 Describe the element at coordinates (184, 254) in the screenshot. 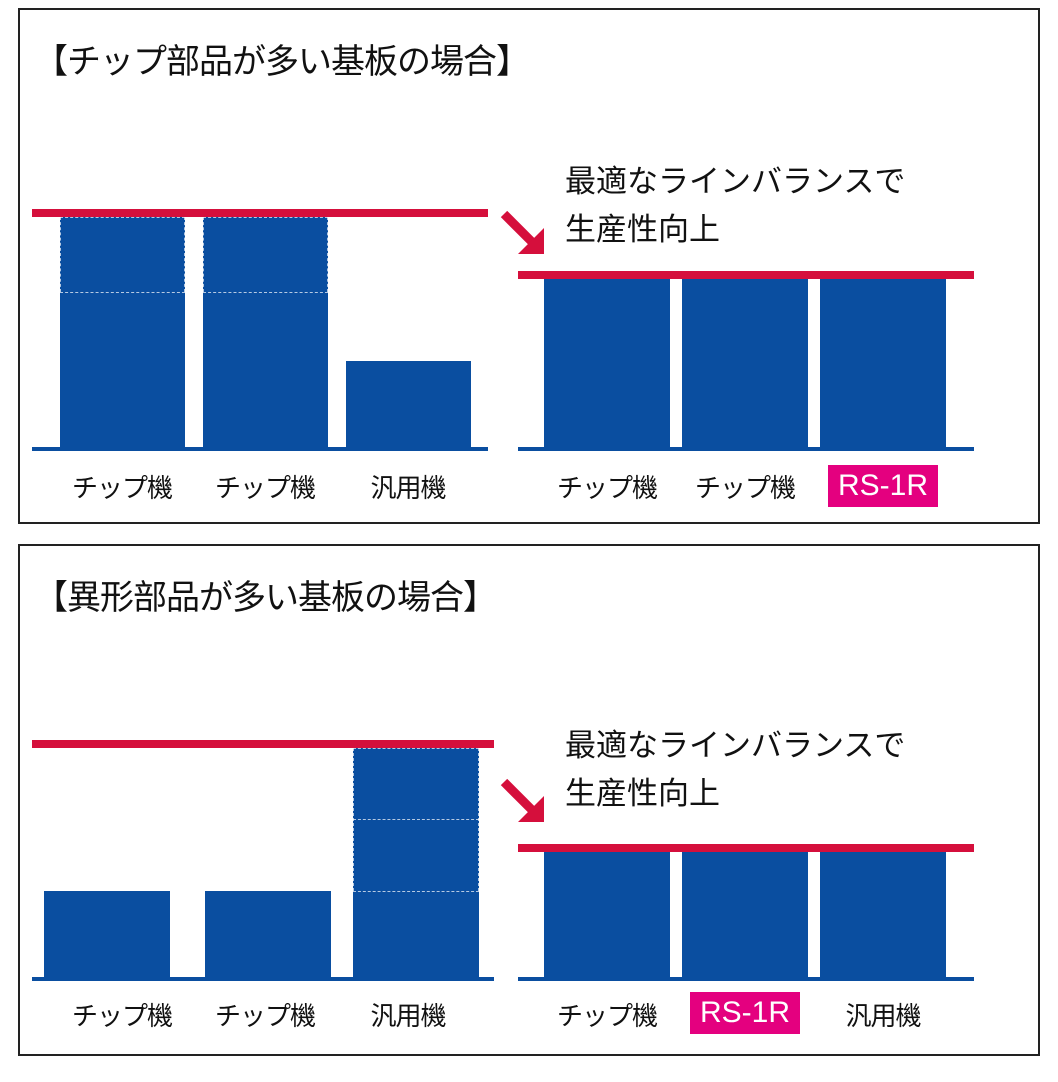

I see `bar-before-1-dash-right` at that location.